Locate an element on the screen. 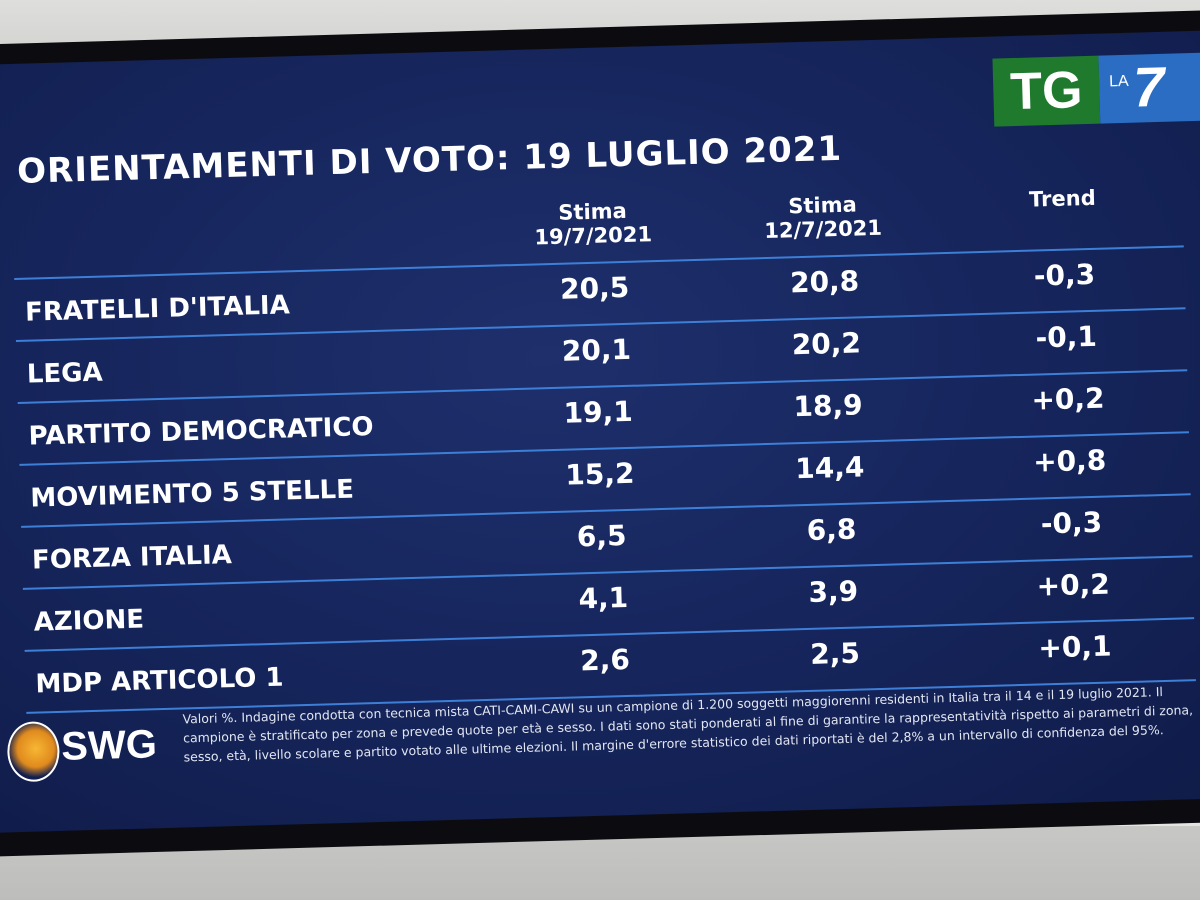  value-current: 20,5 is located at coordinates (594, 288).